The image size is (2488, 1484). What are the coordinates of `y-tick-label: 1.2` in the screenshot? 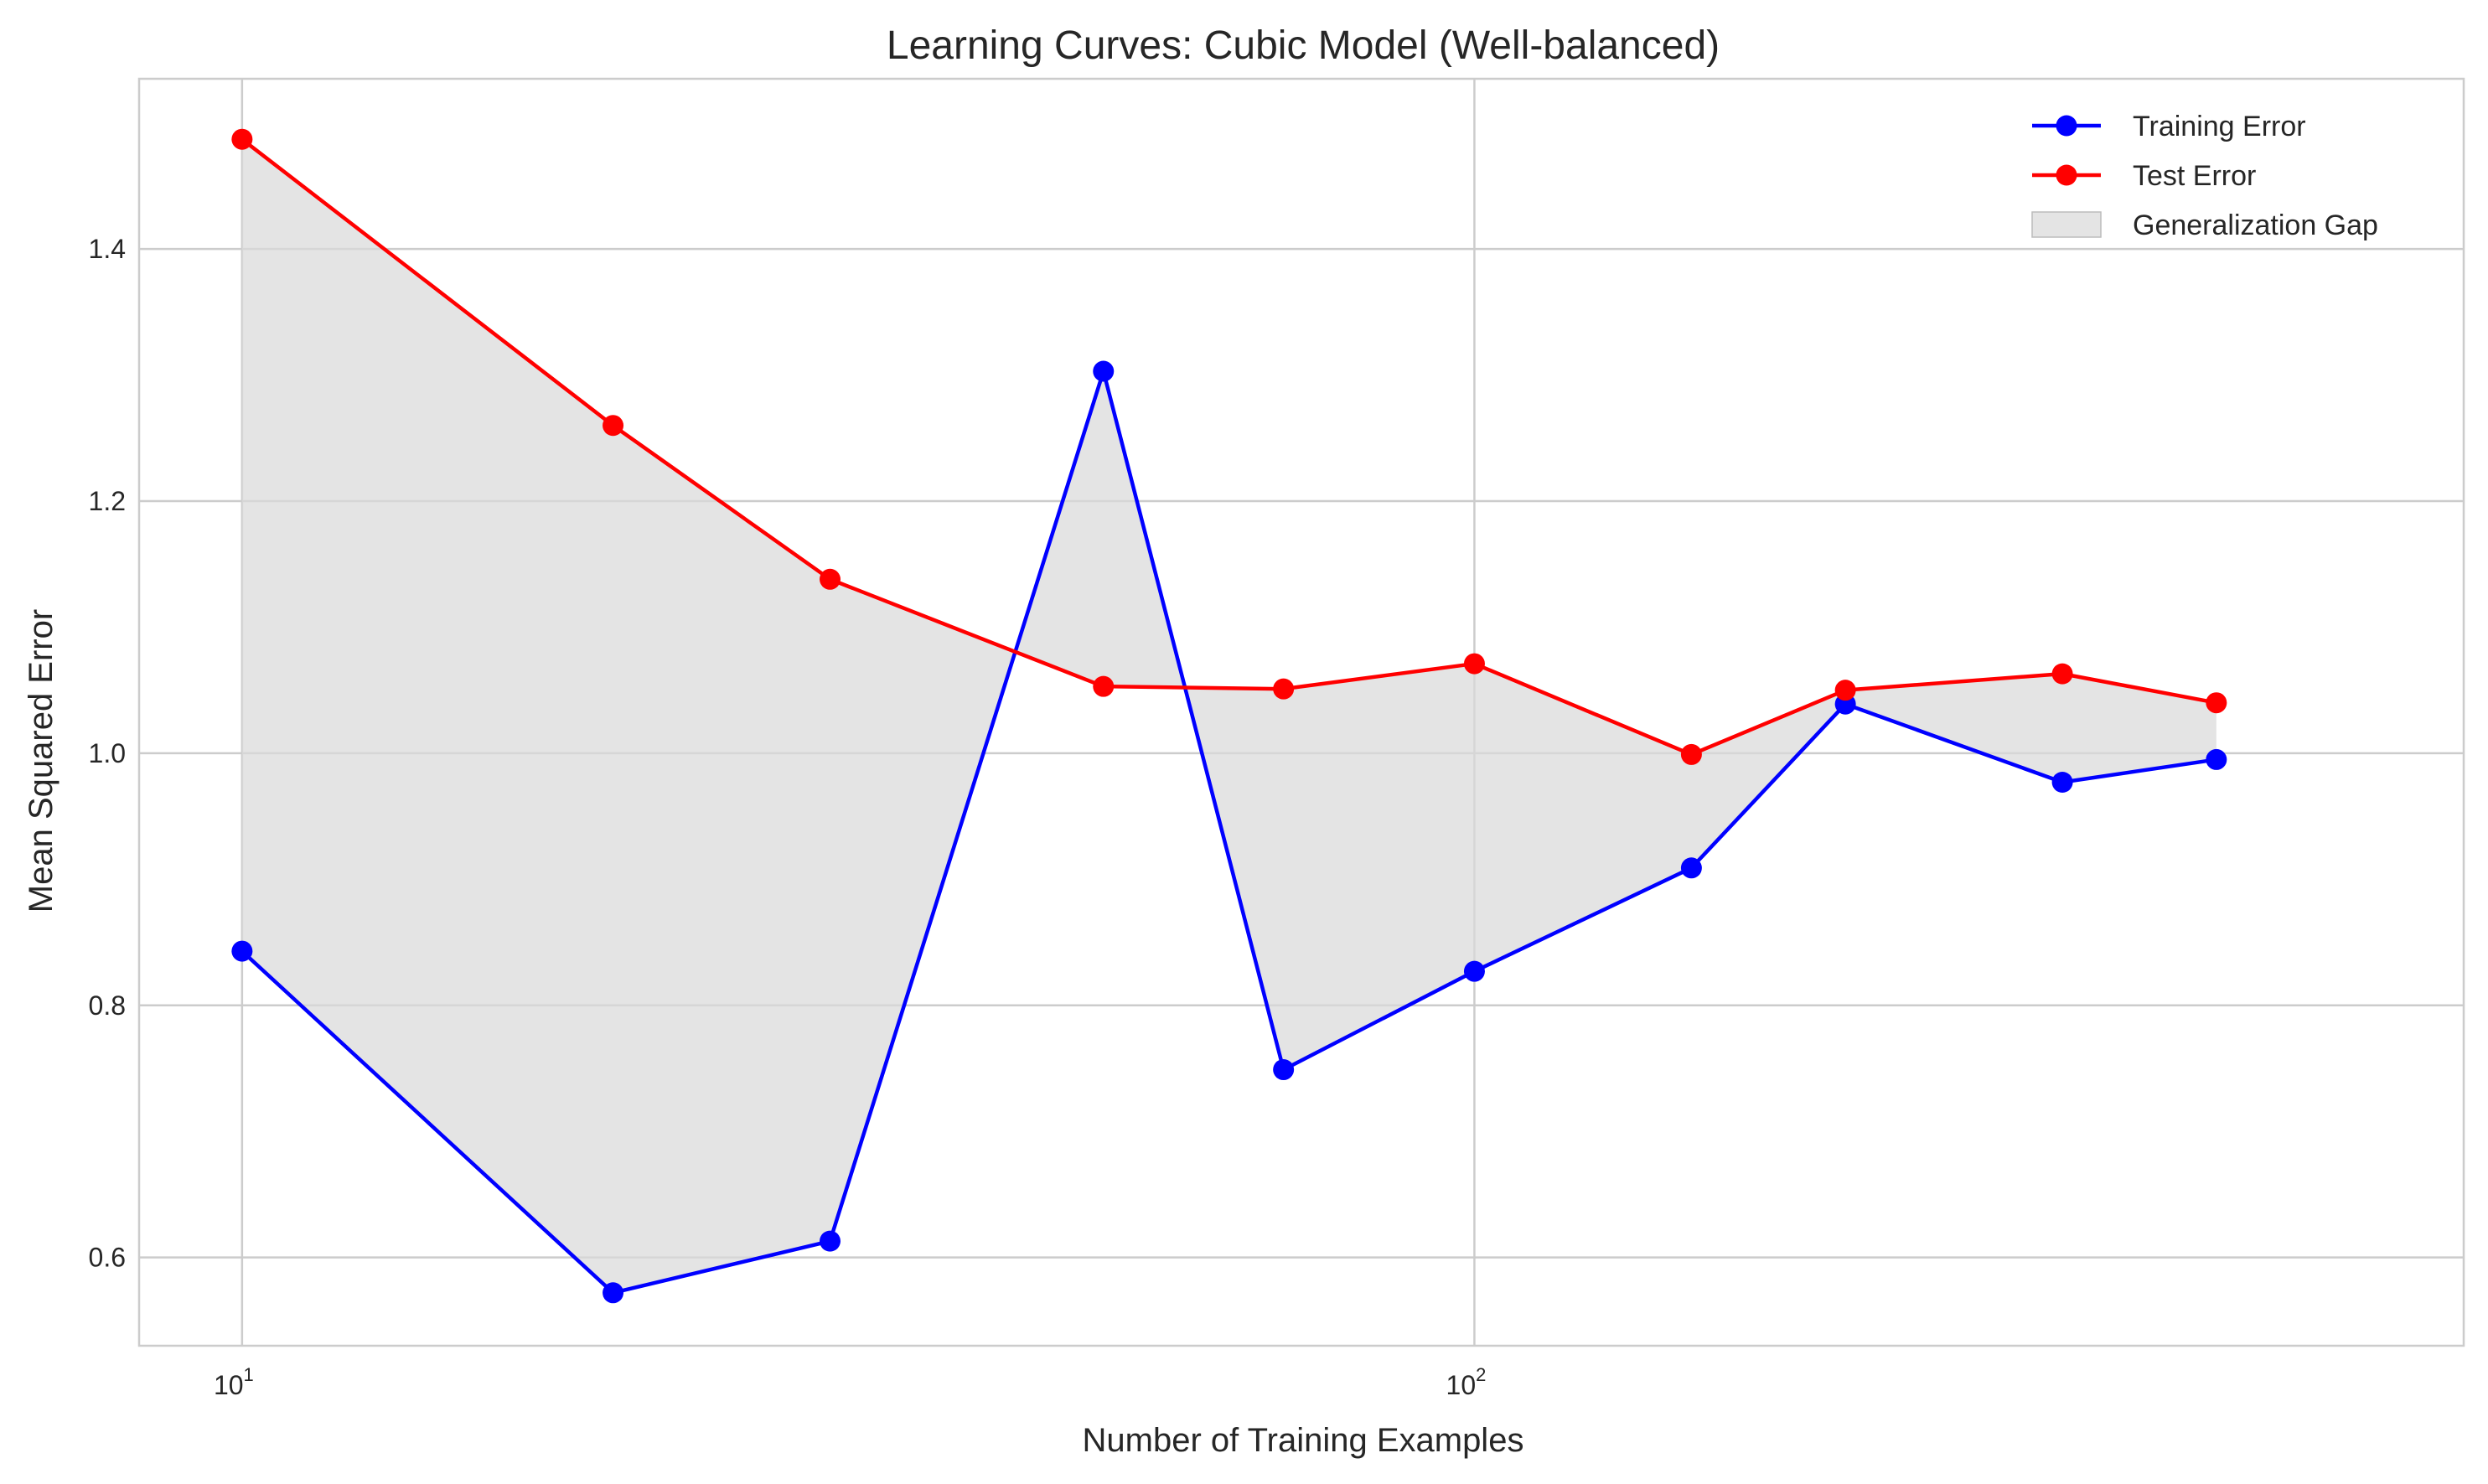 It's located at (107, 501).